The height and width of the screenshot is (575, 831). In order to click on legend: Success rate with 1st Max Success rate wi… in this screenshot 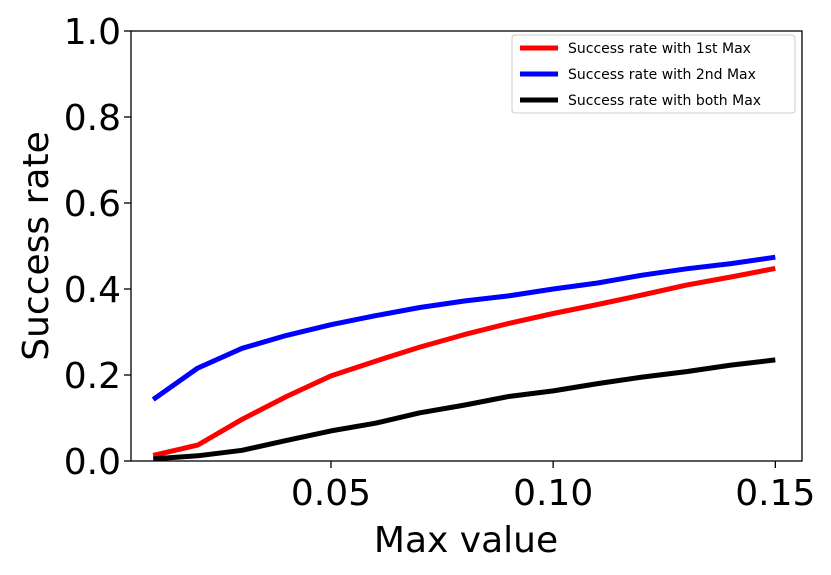, I will do `click(653, 74)`.